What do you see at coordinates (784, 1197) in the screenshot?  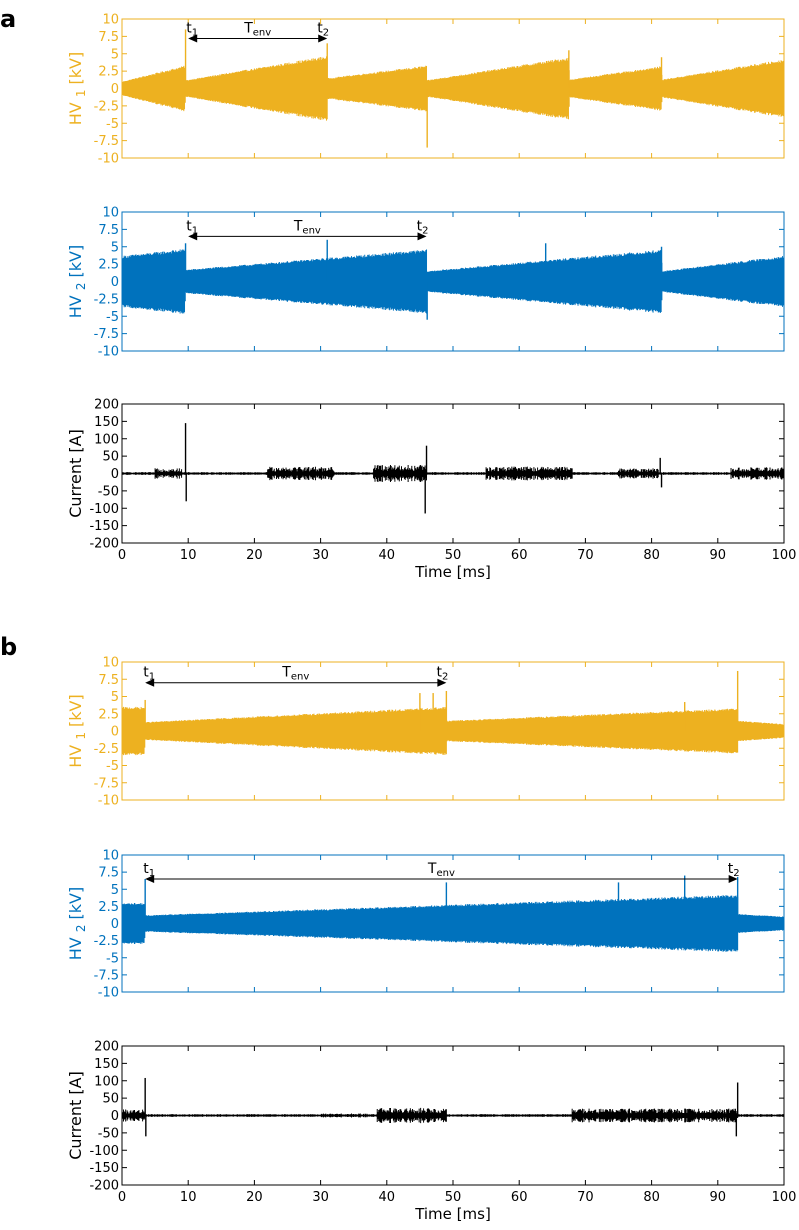 I see `x-tick-label: 100` at bounding box center [784, 1197].